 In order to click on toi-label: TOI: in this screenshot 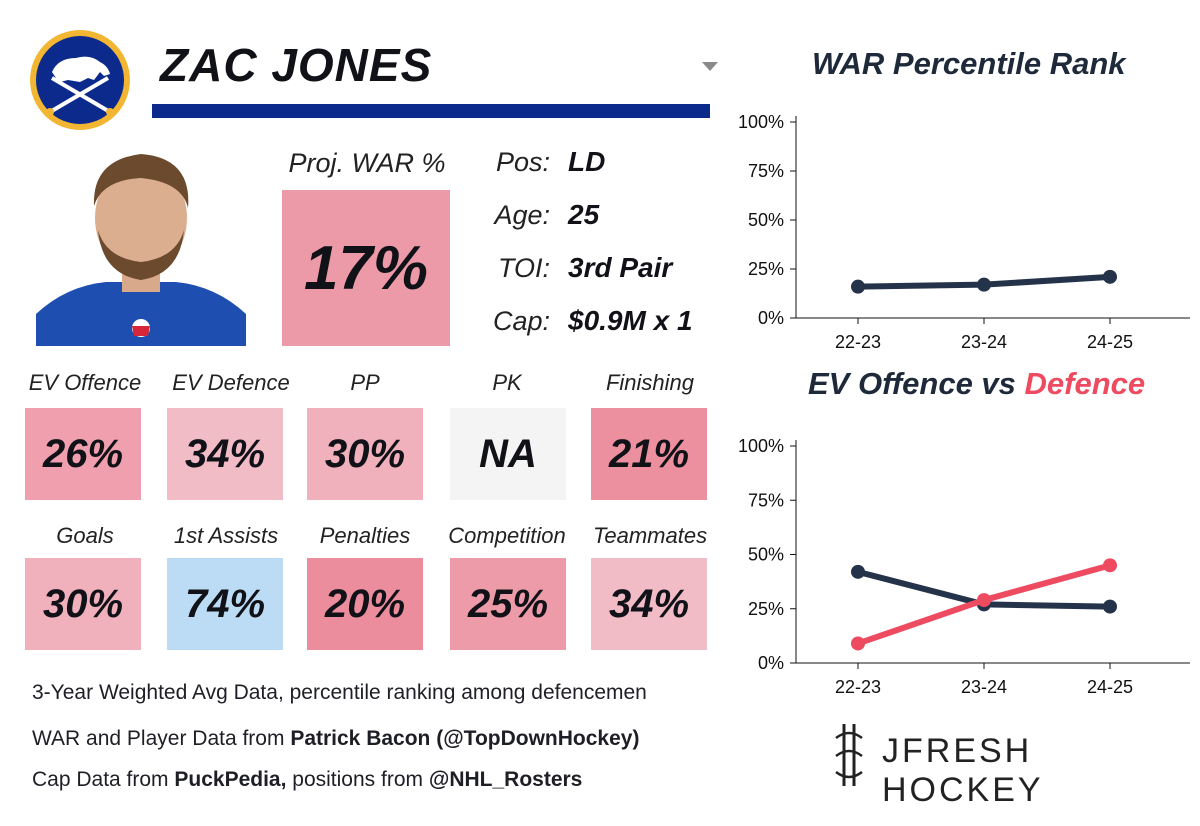, I will do `click(523, 268)`.